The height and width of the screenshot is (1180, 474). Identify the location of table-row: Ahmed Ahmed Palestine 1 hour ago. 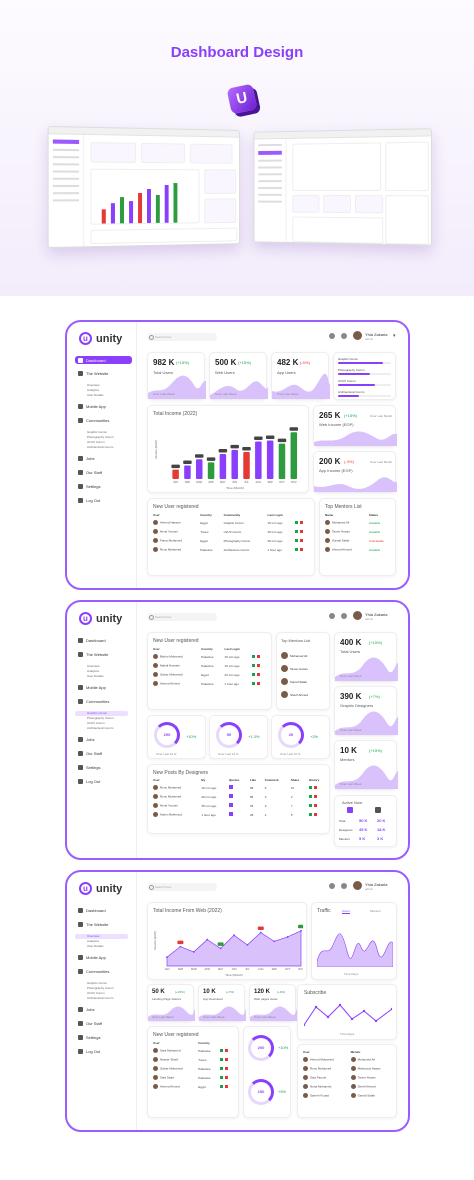
(210, 683).